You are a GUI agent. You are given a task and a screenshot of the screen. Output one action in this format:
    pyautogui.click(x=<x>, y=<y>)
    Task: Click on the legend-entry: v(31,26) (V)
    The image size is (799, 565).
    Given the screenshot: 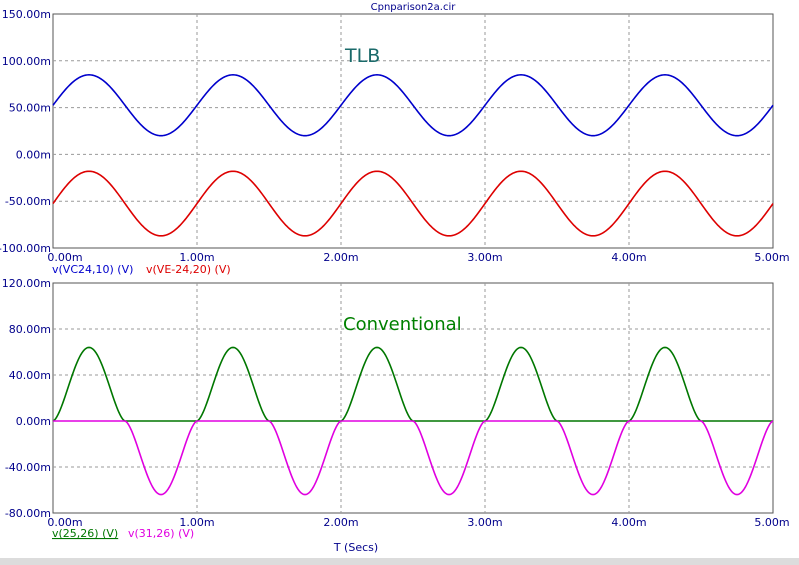 What is the action you would take?
    pyautogui.click(x=161, y=533)
    